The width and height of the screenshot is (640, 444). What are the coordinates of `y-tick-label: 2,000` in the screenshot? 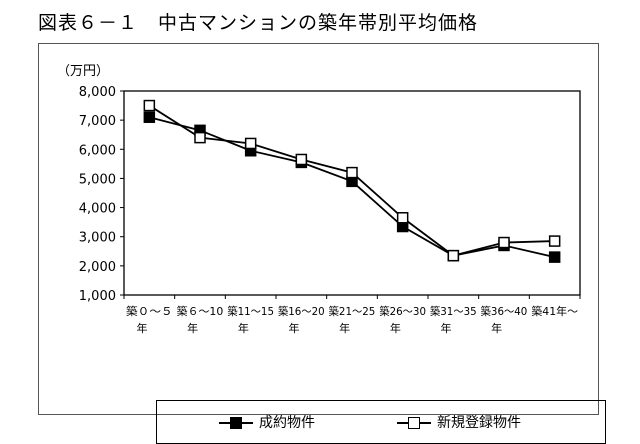 It's located at (97, 267).